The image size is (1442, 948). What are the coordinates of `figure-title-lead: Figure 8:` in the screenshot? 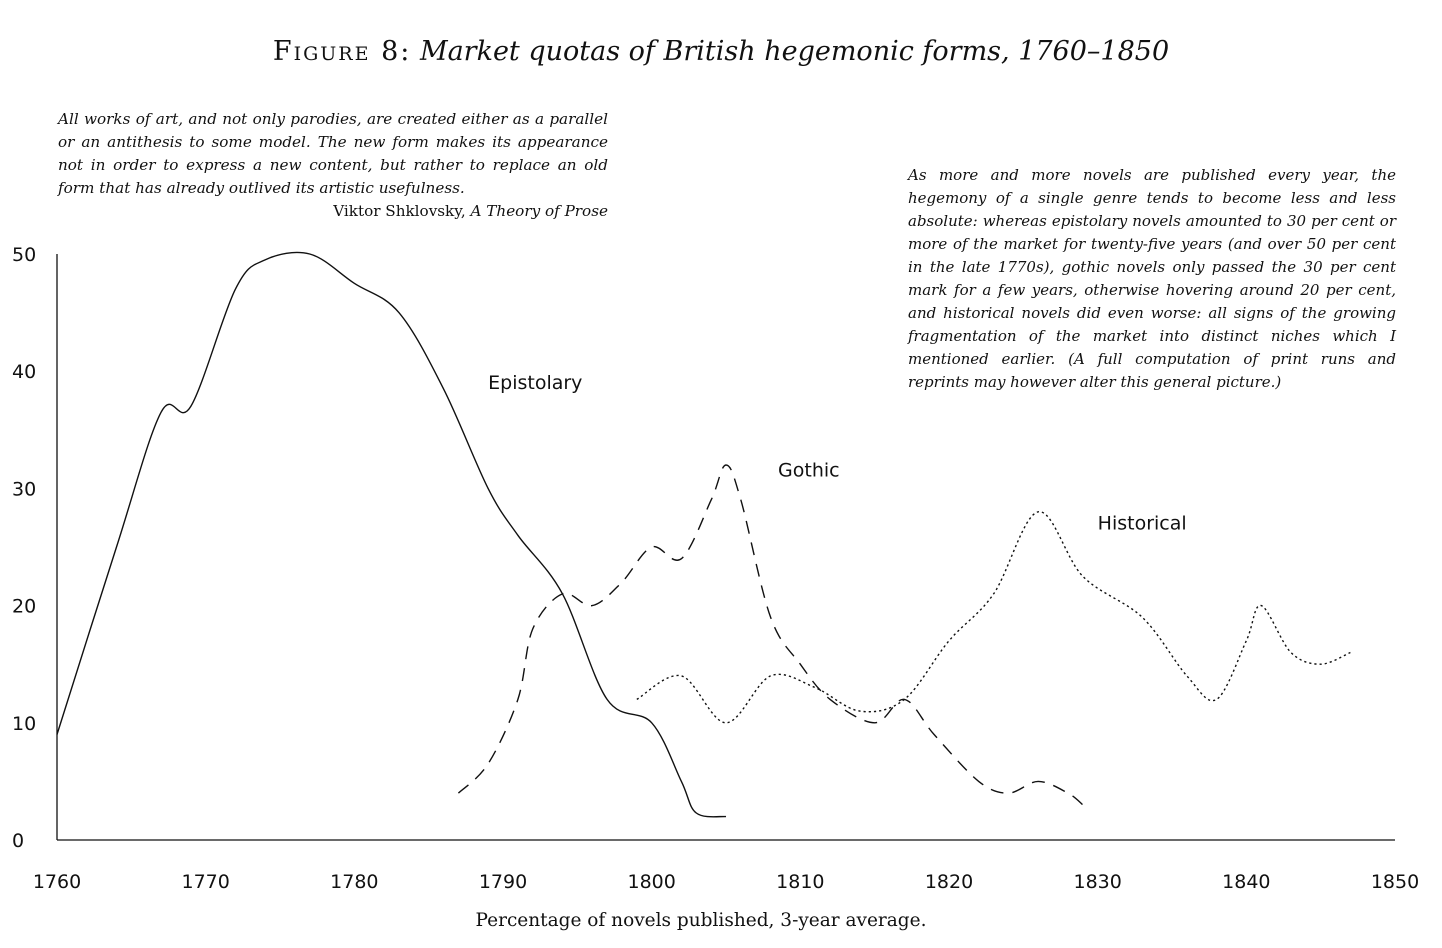 It's located at (342, 51).